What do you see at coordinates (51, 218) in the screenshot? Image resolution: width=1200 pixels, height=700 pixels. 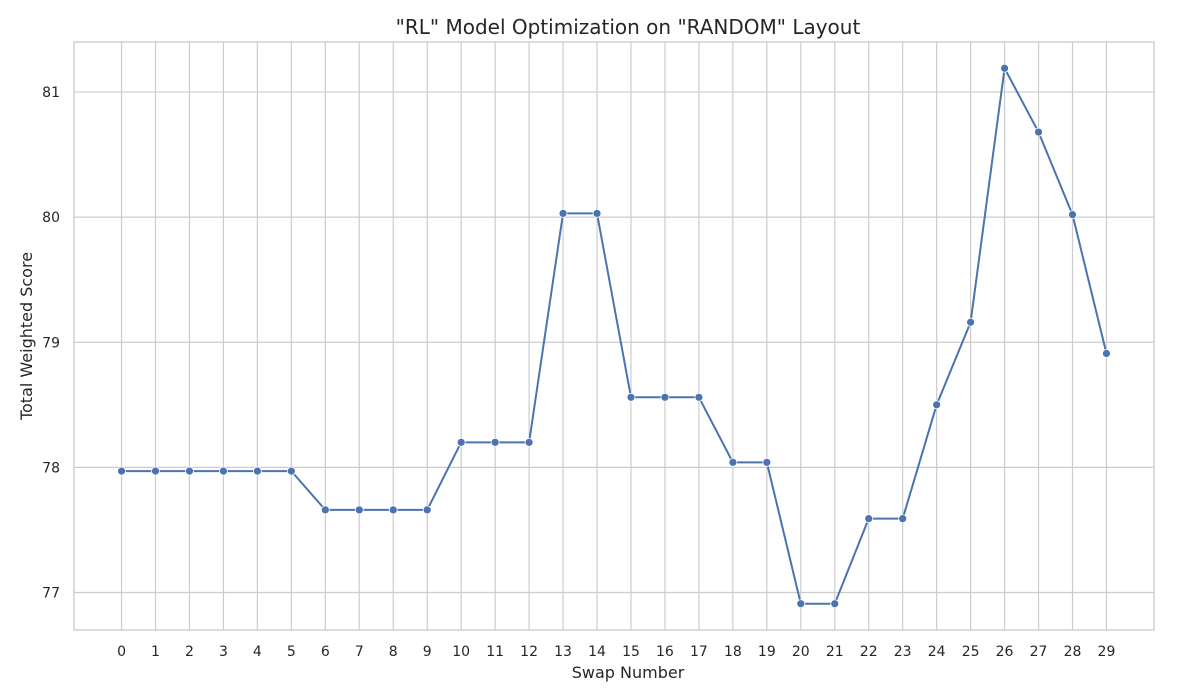 I see `y-tick-label: 80` at bounding box center [51, 218].